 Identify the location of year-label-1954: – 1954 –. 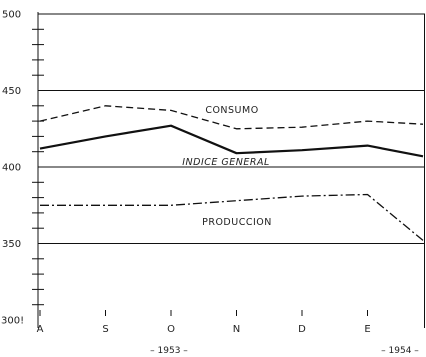
(400, 351).